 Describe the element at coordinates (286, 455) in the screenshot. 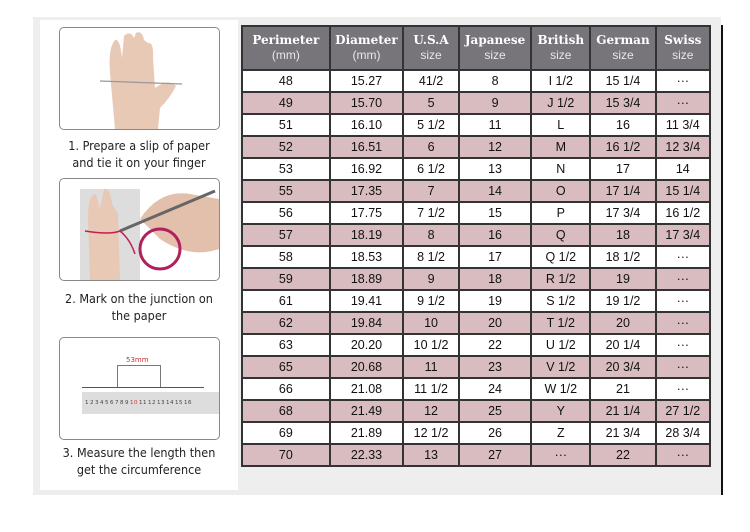

I see `table-cell: 70` at that location.